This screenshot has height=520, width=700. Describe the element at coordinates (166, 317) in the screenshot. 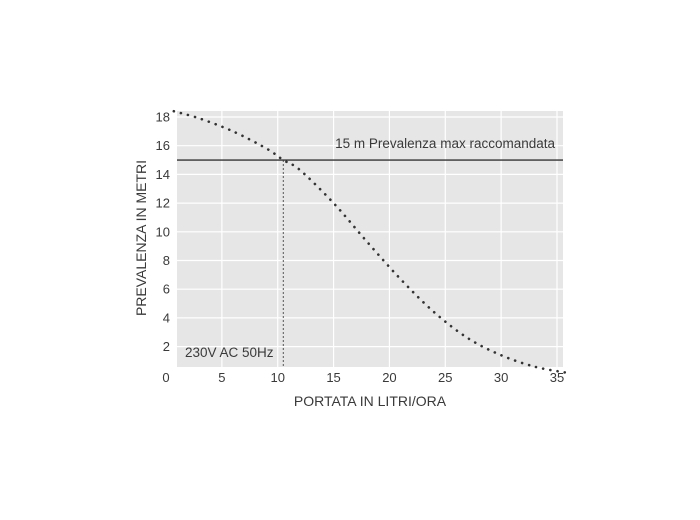

I see `y-tick-label: 4` at that location.